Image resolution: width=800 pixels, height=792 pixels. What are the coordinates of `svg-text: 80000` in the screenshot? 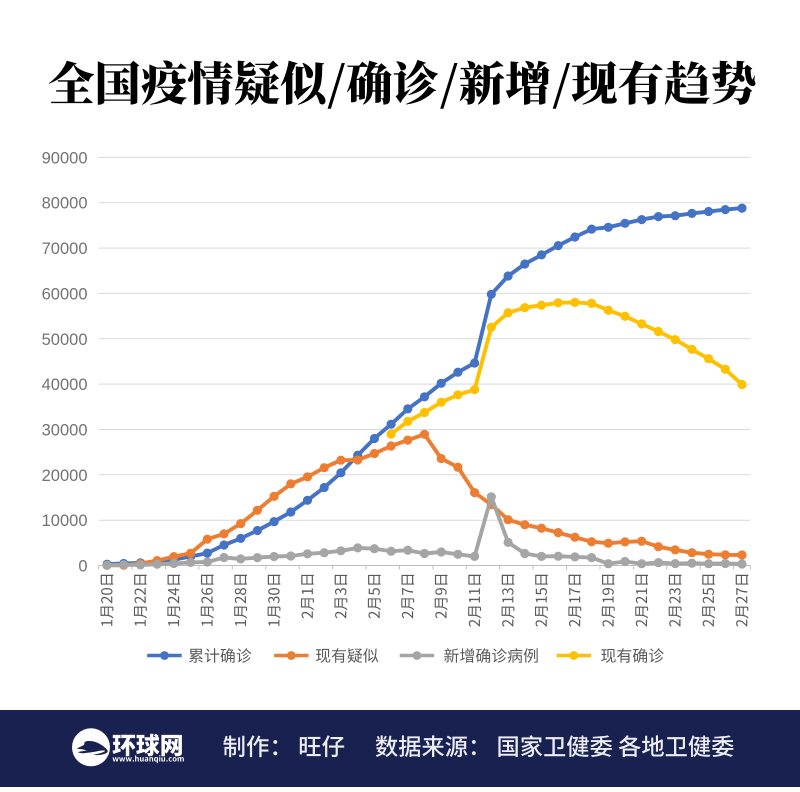 It's located at (65, 204).